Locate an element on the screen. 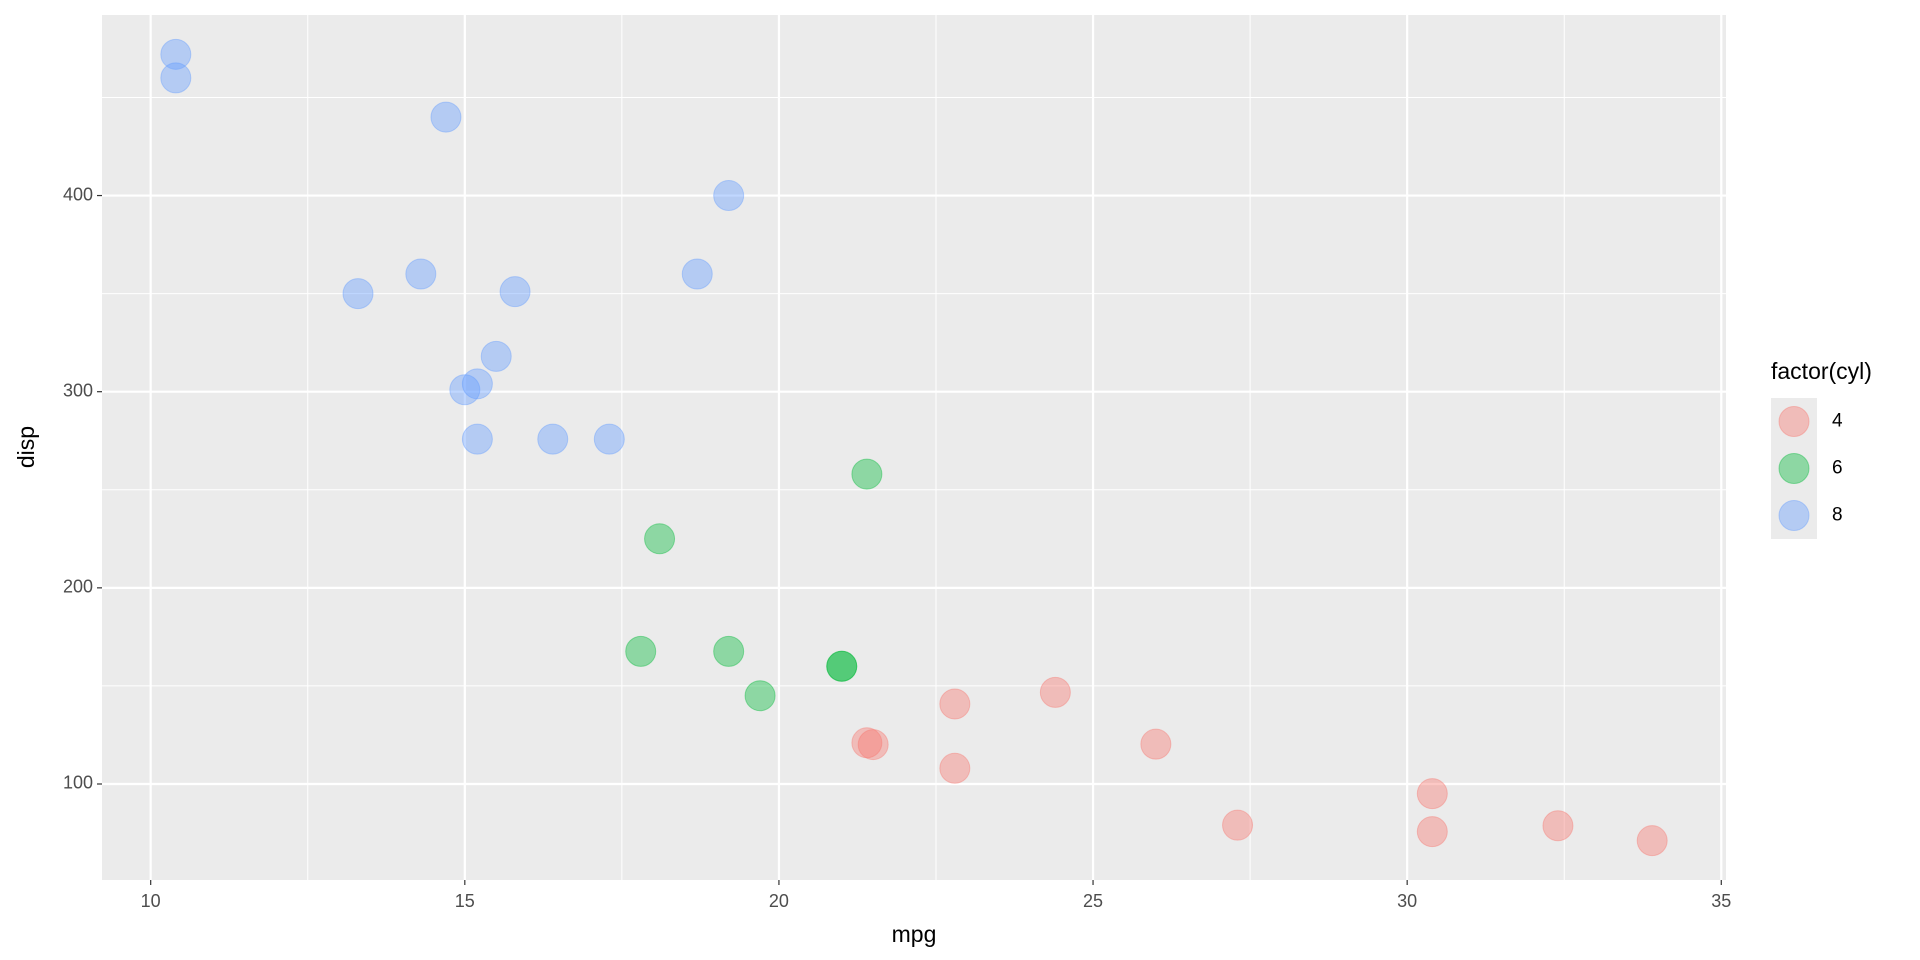 This screenshot has width=1920, height=960. y-tick-label: 200 is located at coordinates (78, 587).